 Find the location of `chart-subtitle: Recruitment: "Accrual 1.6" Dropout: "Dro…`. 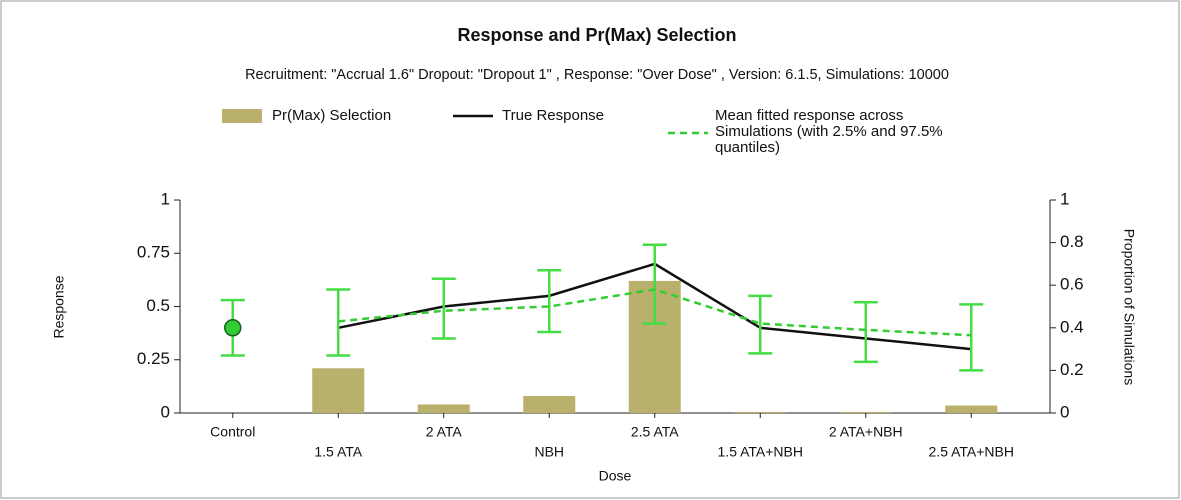

chart-subtitle: Recruitment: "Accrual 1.6" Dropout: "Dro… is located at coordinates (597, 75).